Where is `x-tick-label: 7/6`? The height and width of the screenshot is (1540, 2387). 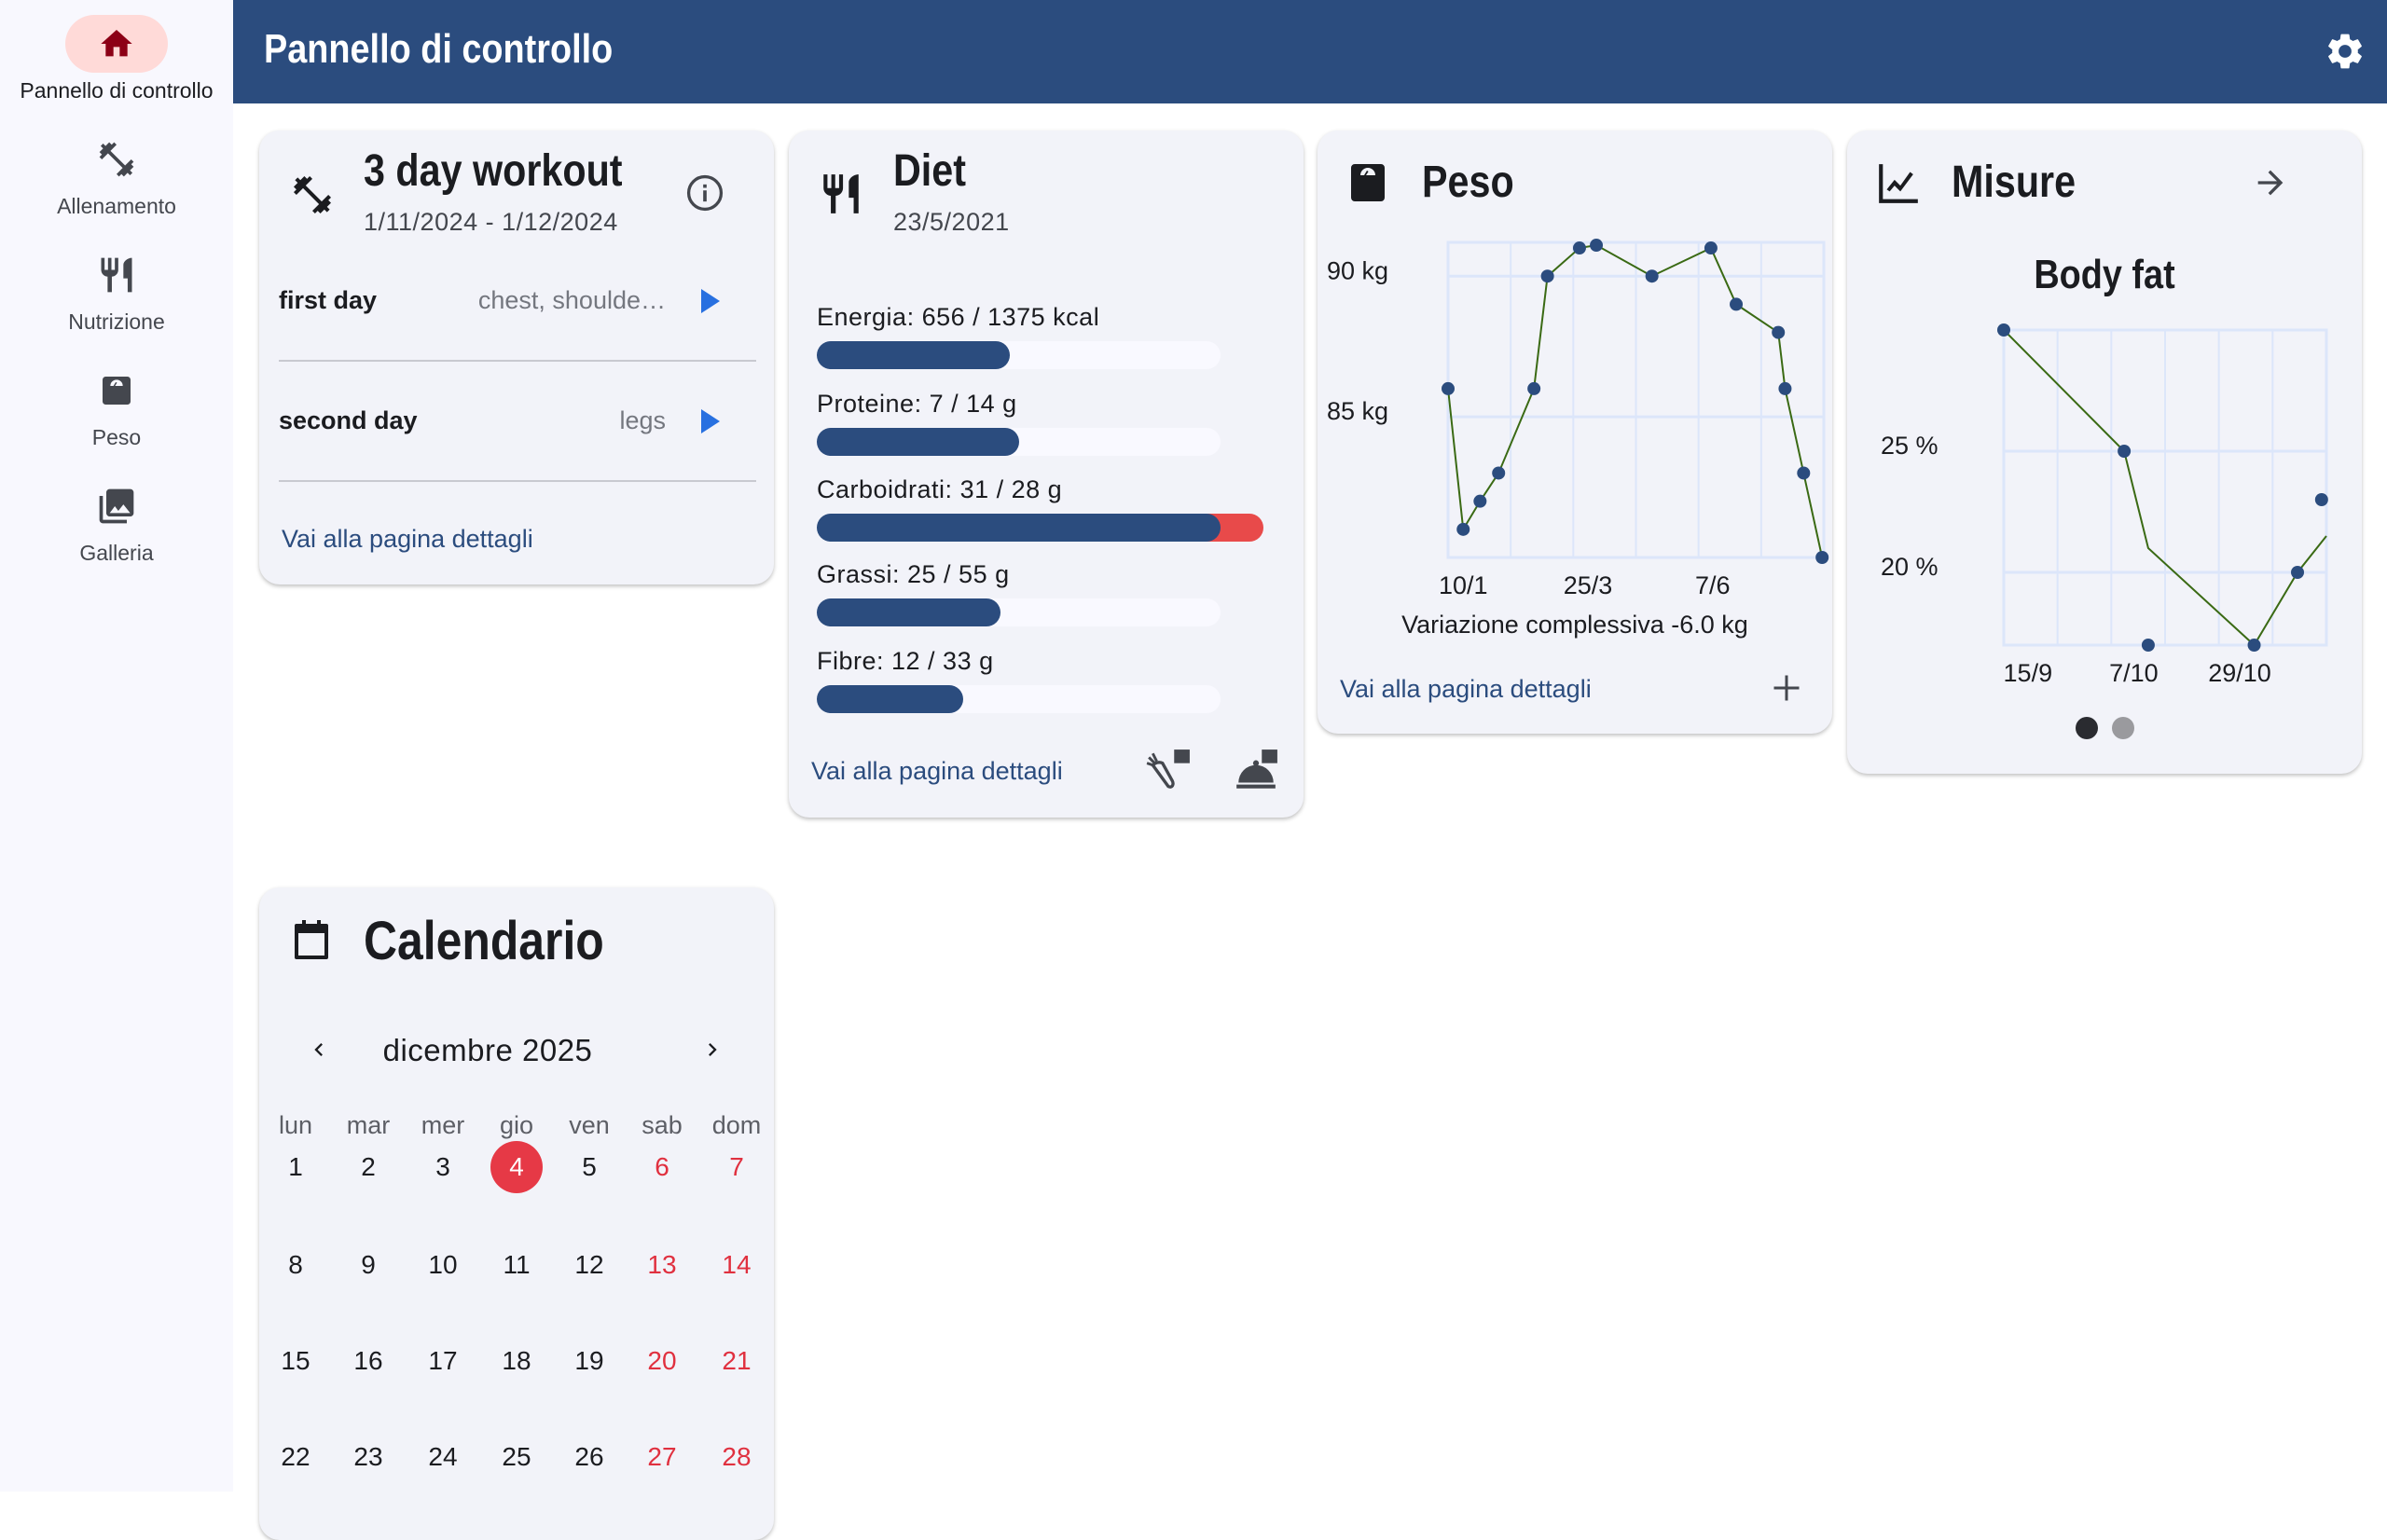
x-tick-label: 7/6 is located at coordinates (1713, 584).